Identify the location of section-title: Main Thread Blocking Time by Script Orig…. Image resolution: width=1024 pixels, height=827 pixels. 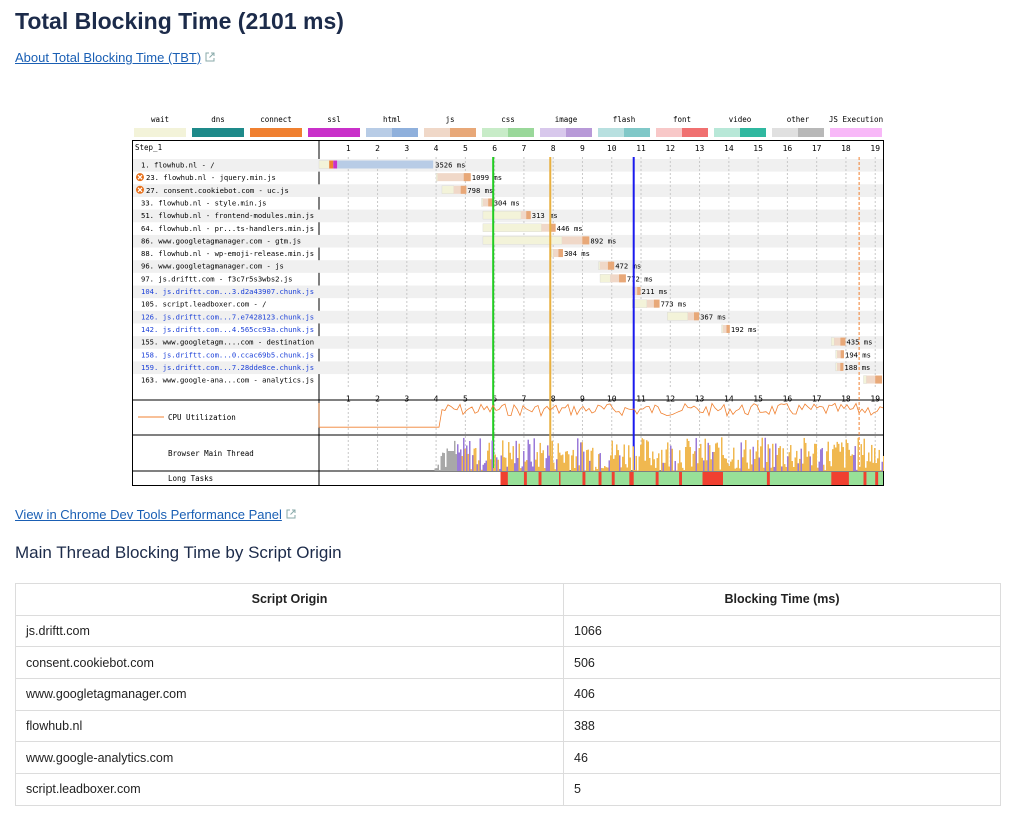
(178, 552).